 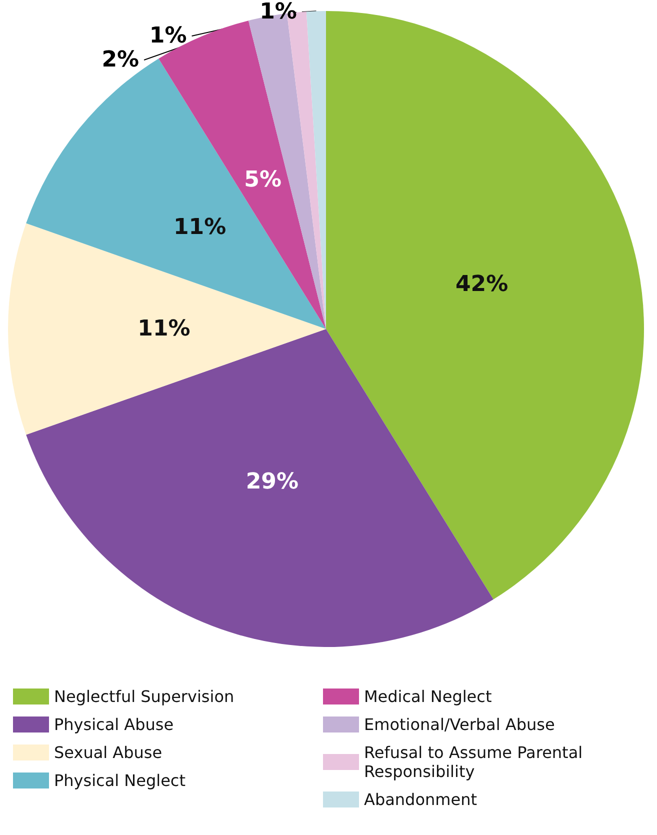 I want to click on legend-label: Abandonment, so click(x=420, y=799).